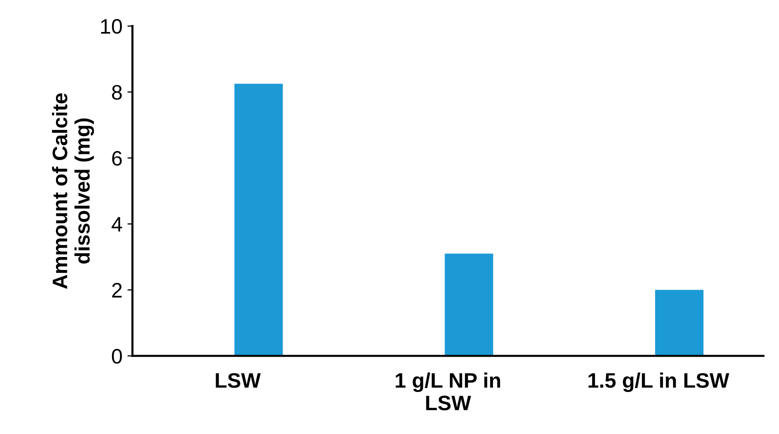 The width and height of the screenshot is (779, 434). I want to click on y-tick-label: 4, so click(117, 224).